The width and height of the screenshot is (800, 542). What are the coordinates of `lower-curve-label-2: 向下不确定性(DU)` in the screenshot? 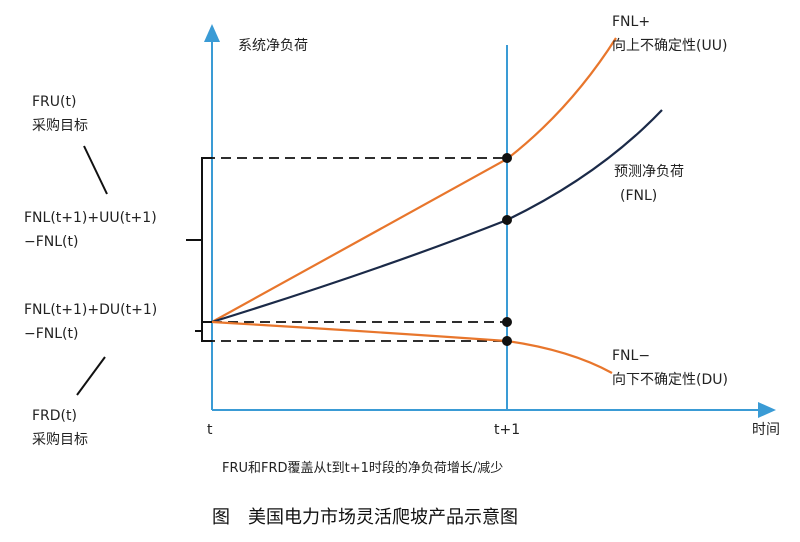 It's located at (670, 380).